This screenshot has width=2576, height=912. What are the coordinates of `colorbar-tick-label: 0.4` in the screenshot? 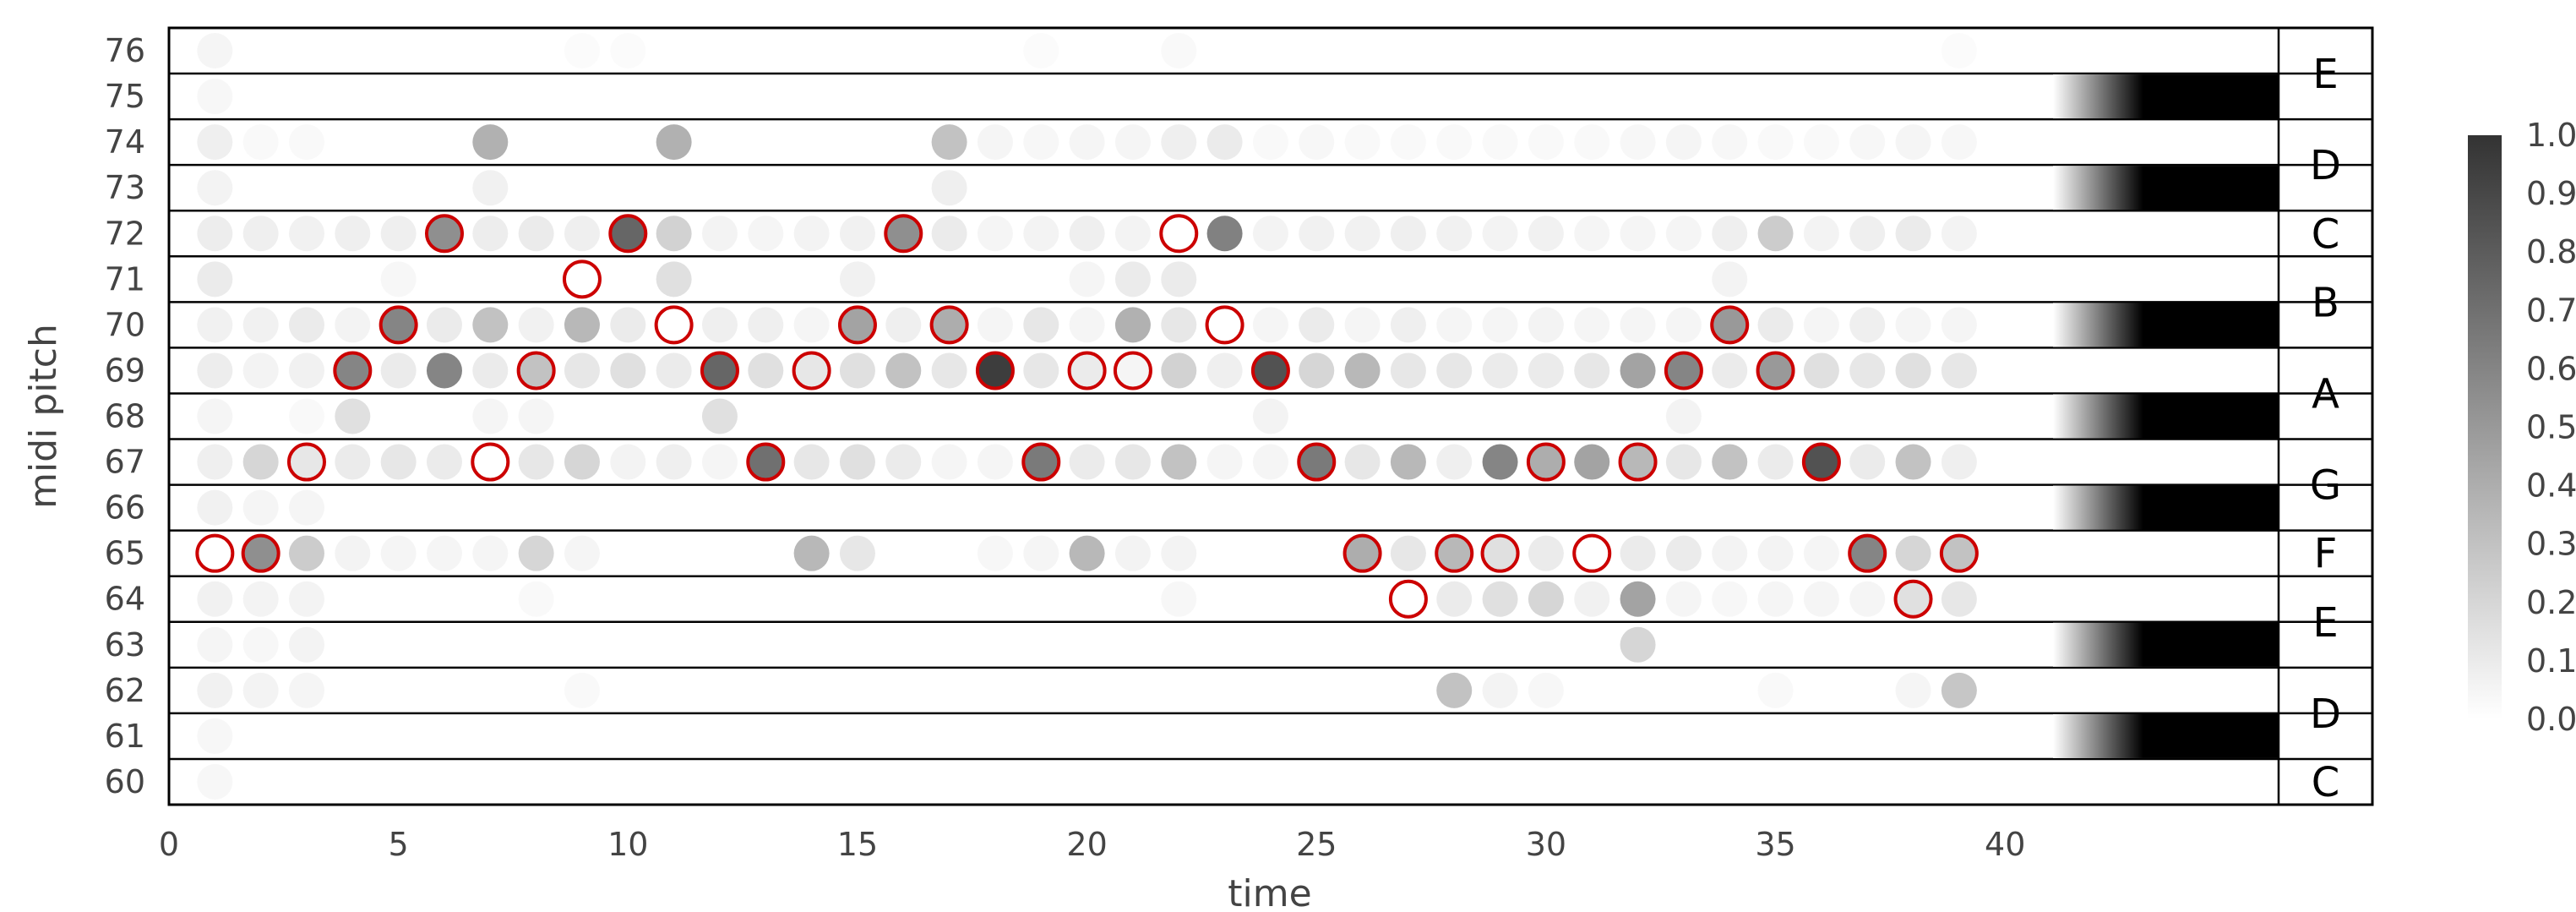 It's located at (2551, 486).